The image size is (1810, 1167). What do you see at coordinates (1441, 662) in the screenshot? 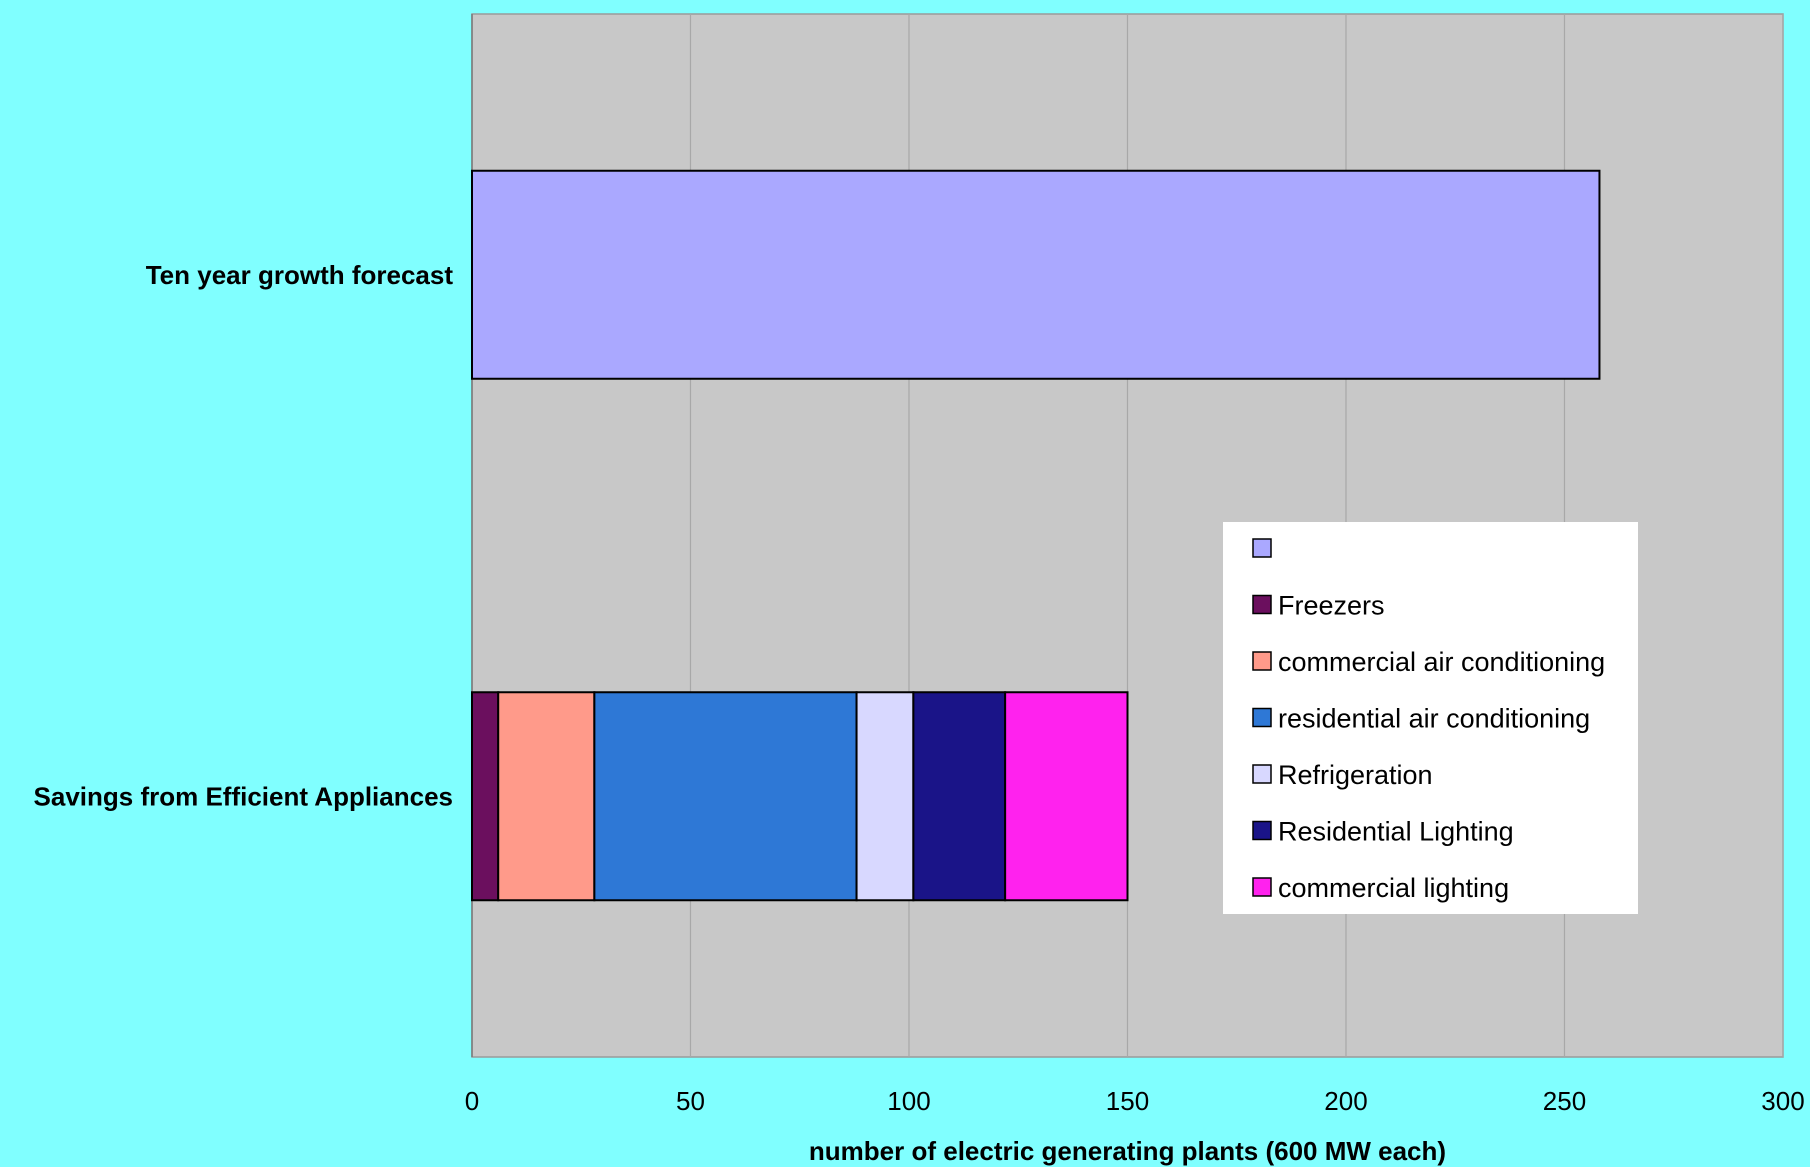
I see `legend-label: commercial air conditioning` at bounding box center [1441, 662].